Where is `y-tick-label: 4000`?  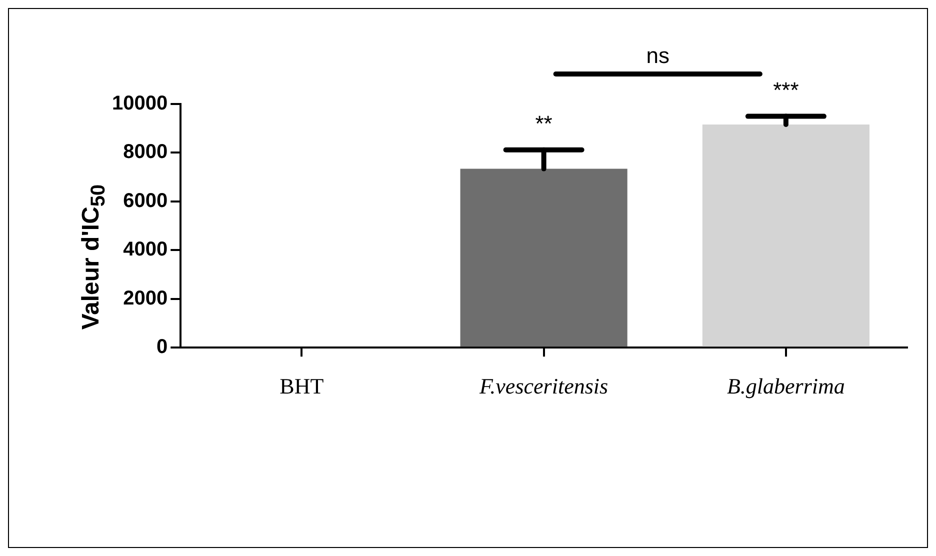 y-tick-label: 4000 is located at coordinates (145, 249).